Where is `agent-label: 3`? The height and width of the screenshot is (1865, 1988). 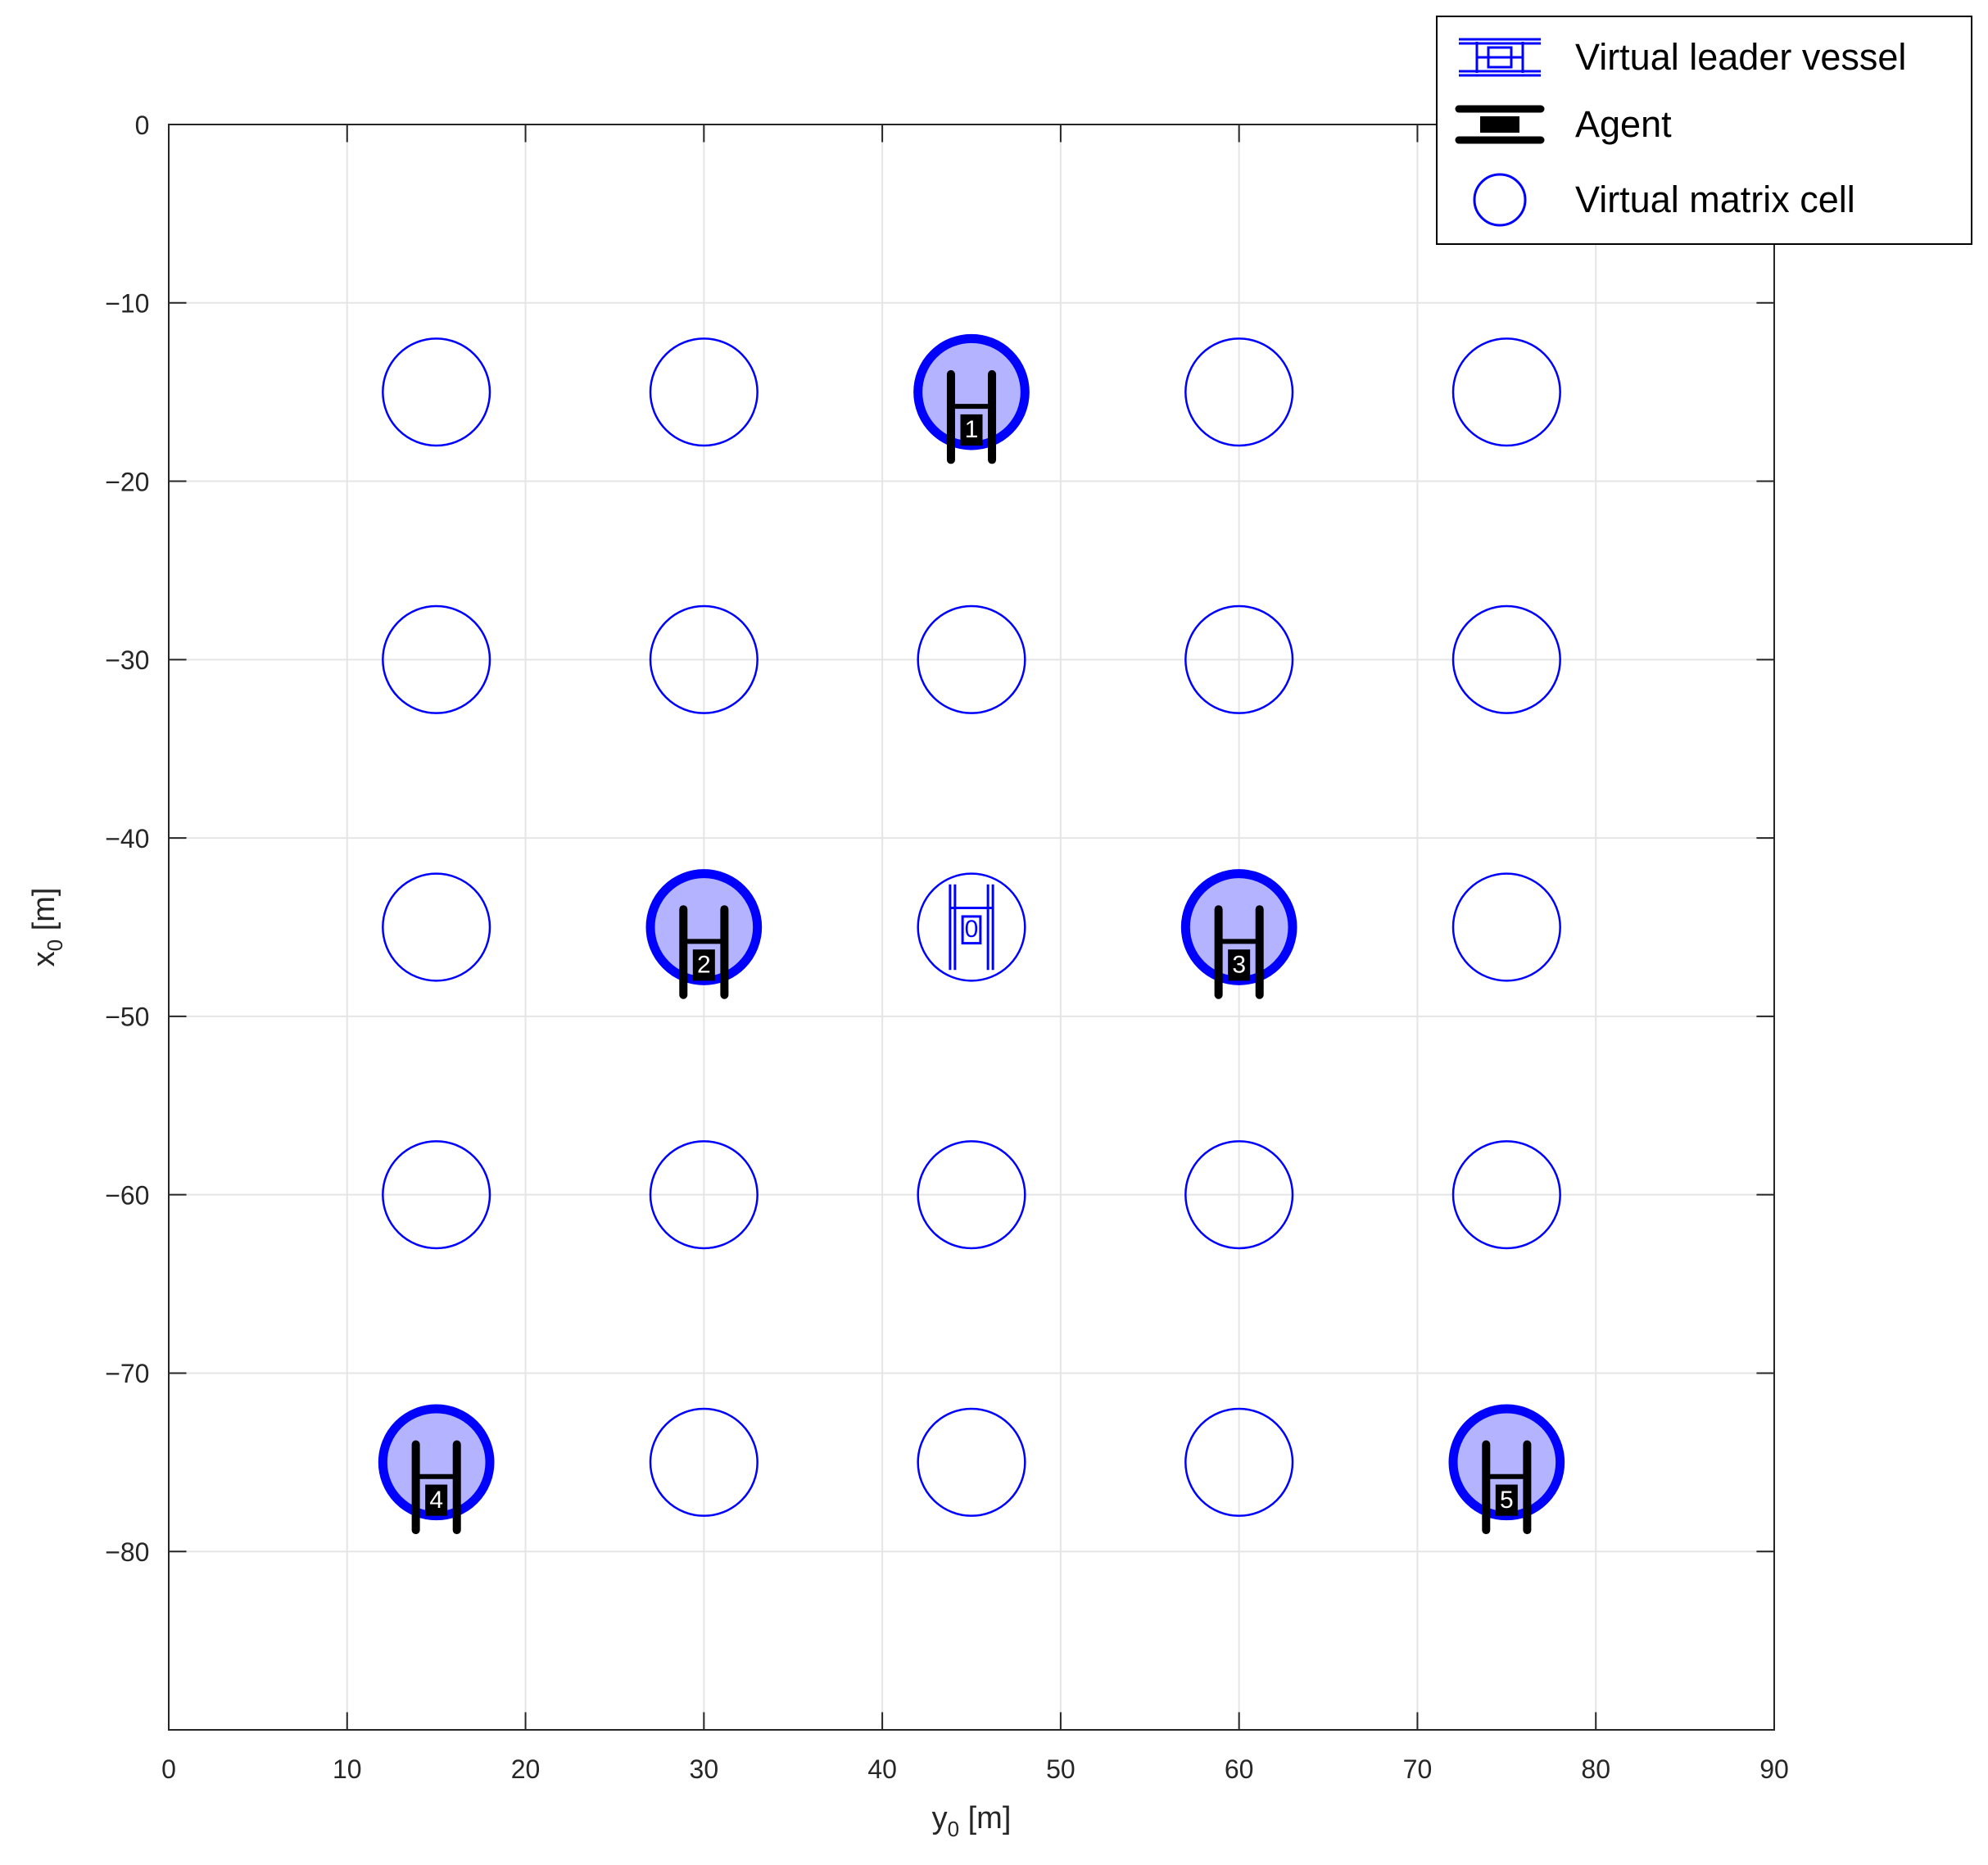 agent-label: 3 is located at coordinates (1239, 966).